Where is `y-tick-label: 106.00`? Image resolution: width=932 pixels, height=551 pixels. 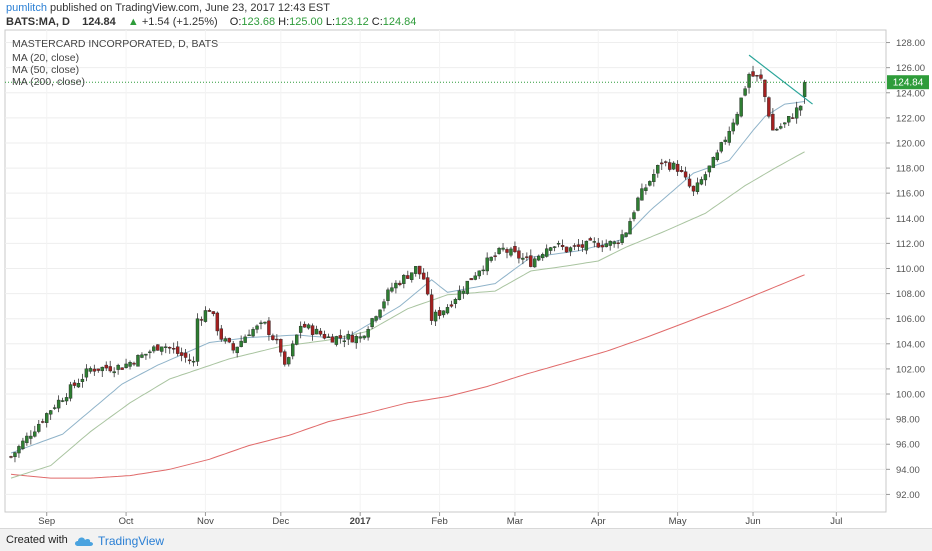 y-tick-label: 106.00 is located at coordinates (910, 319).